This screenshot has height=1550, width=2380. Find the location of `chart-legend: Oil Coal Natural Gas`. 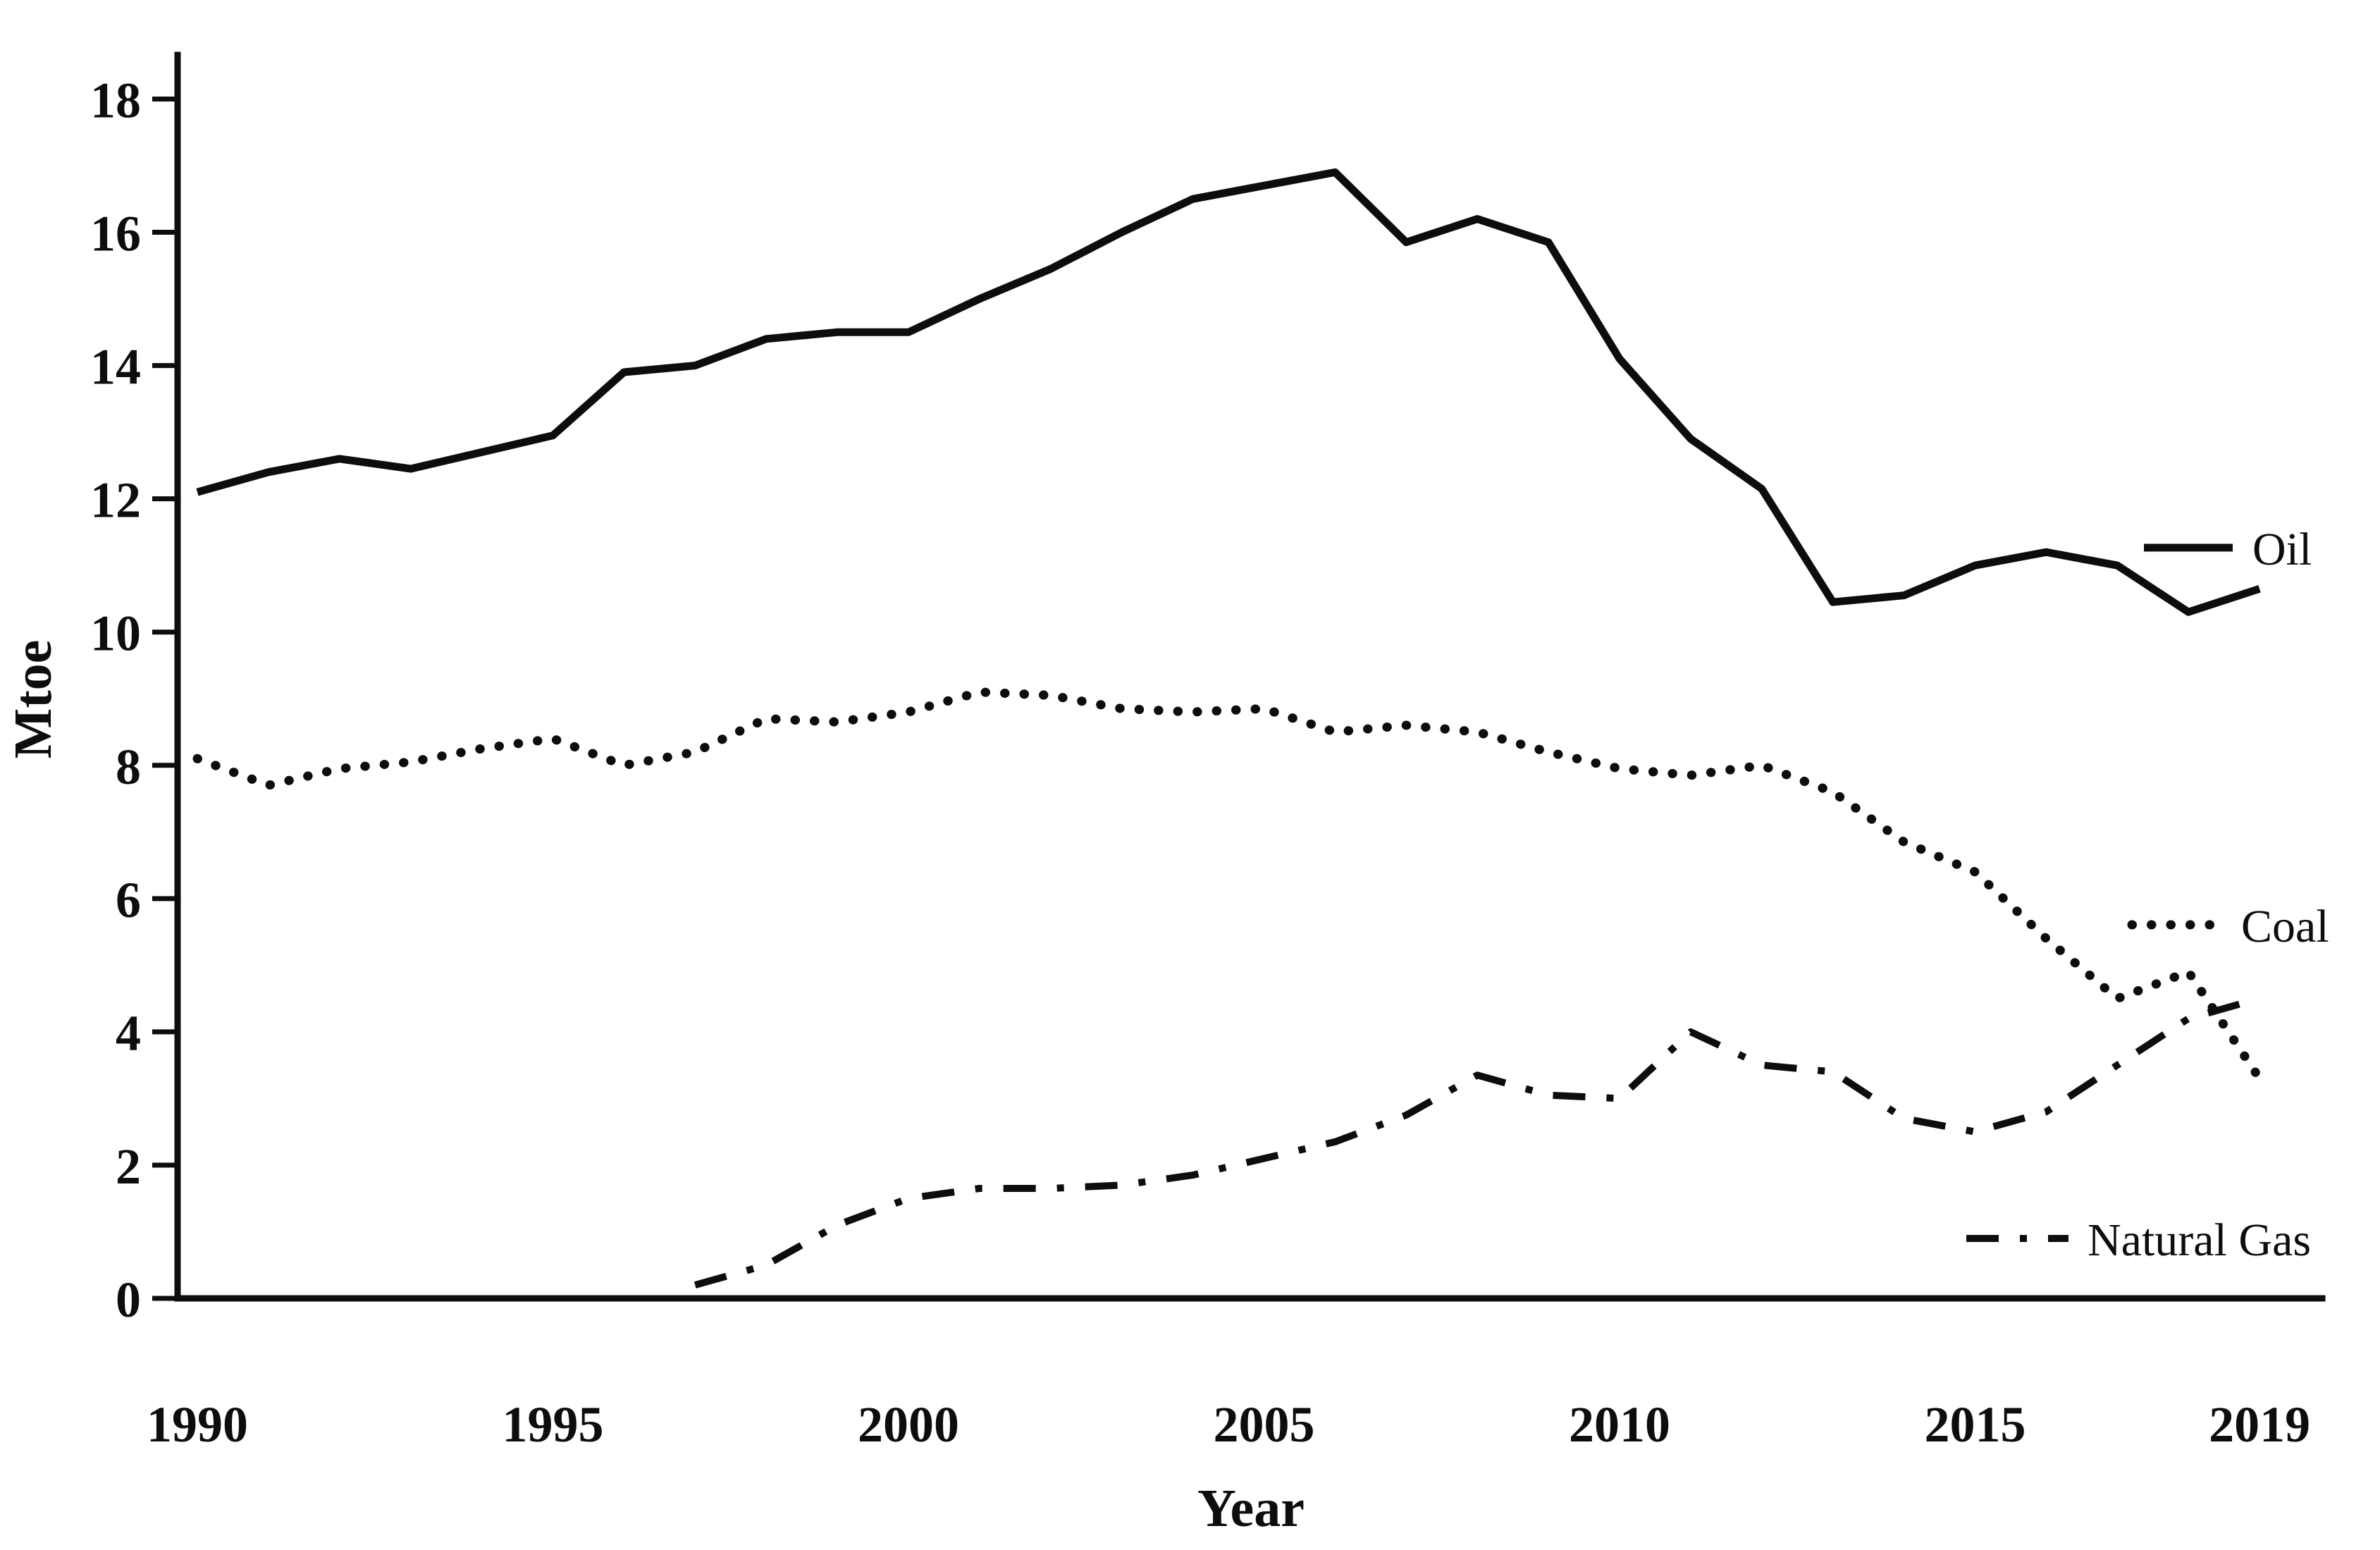

chart-legend: Oil Coal Natural Gas is located at coordinates (2148, 895).